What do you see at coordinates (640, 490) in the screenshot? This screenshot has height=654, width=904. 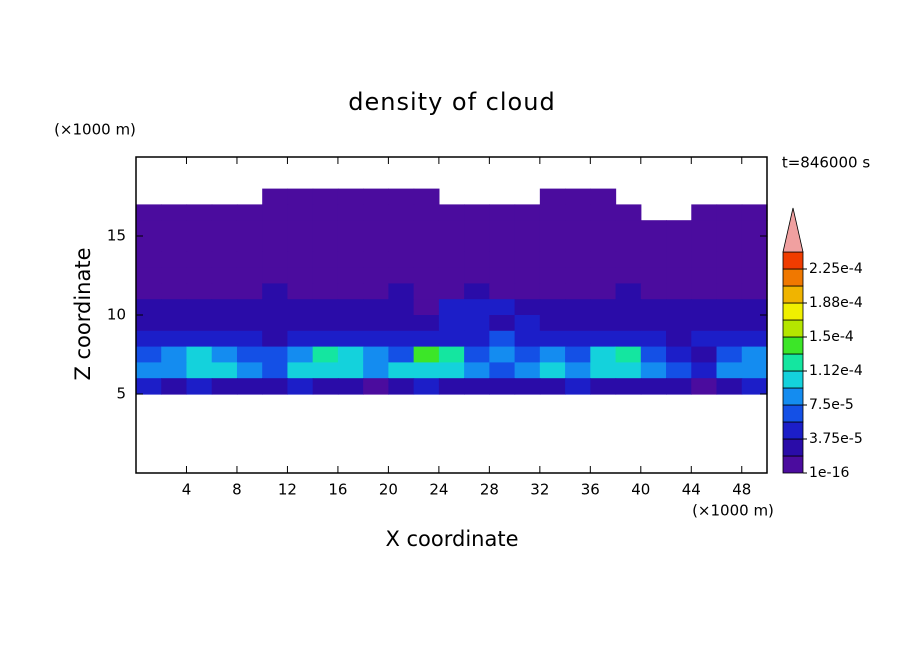 I see `x-tick-label: 40` at bounding box center [640, 490].